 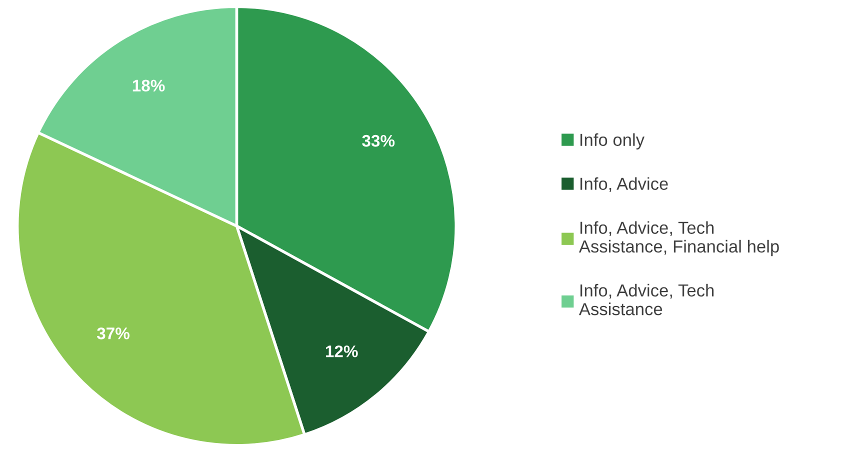 What do you see at coordinates (678, 238) in the screenshot?
I see `legend-label: Info, Advice, Tech Assistance, Financial help` at bounding box center [678, 238].